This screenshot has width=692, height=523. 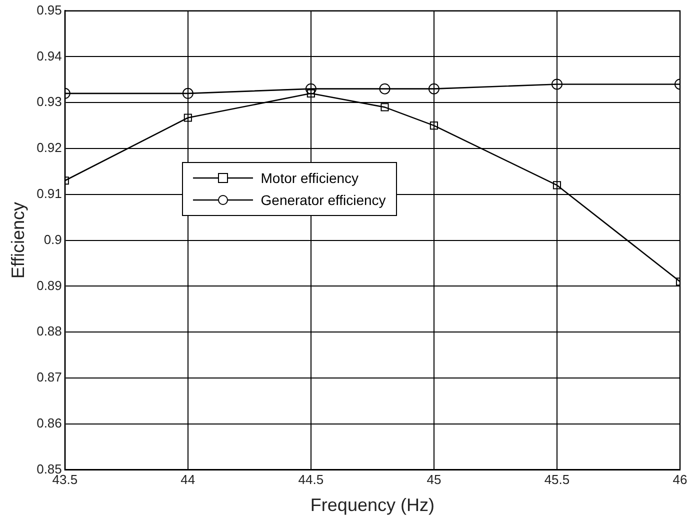 I want to click on y-tick-label: 0.93, so click(x=49, y=102).